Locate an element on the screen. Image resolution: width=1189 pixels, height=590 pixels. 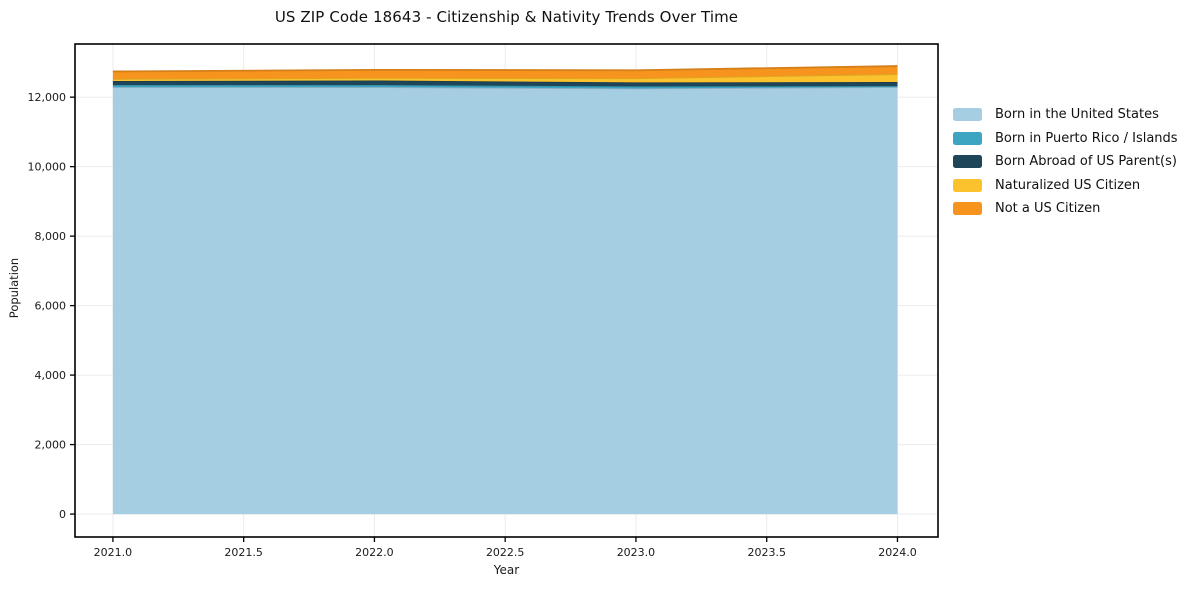
x-tick-label: 2022.0 is located at coordinates (374, 552).